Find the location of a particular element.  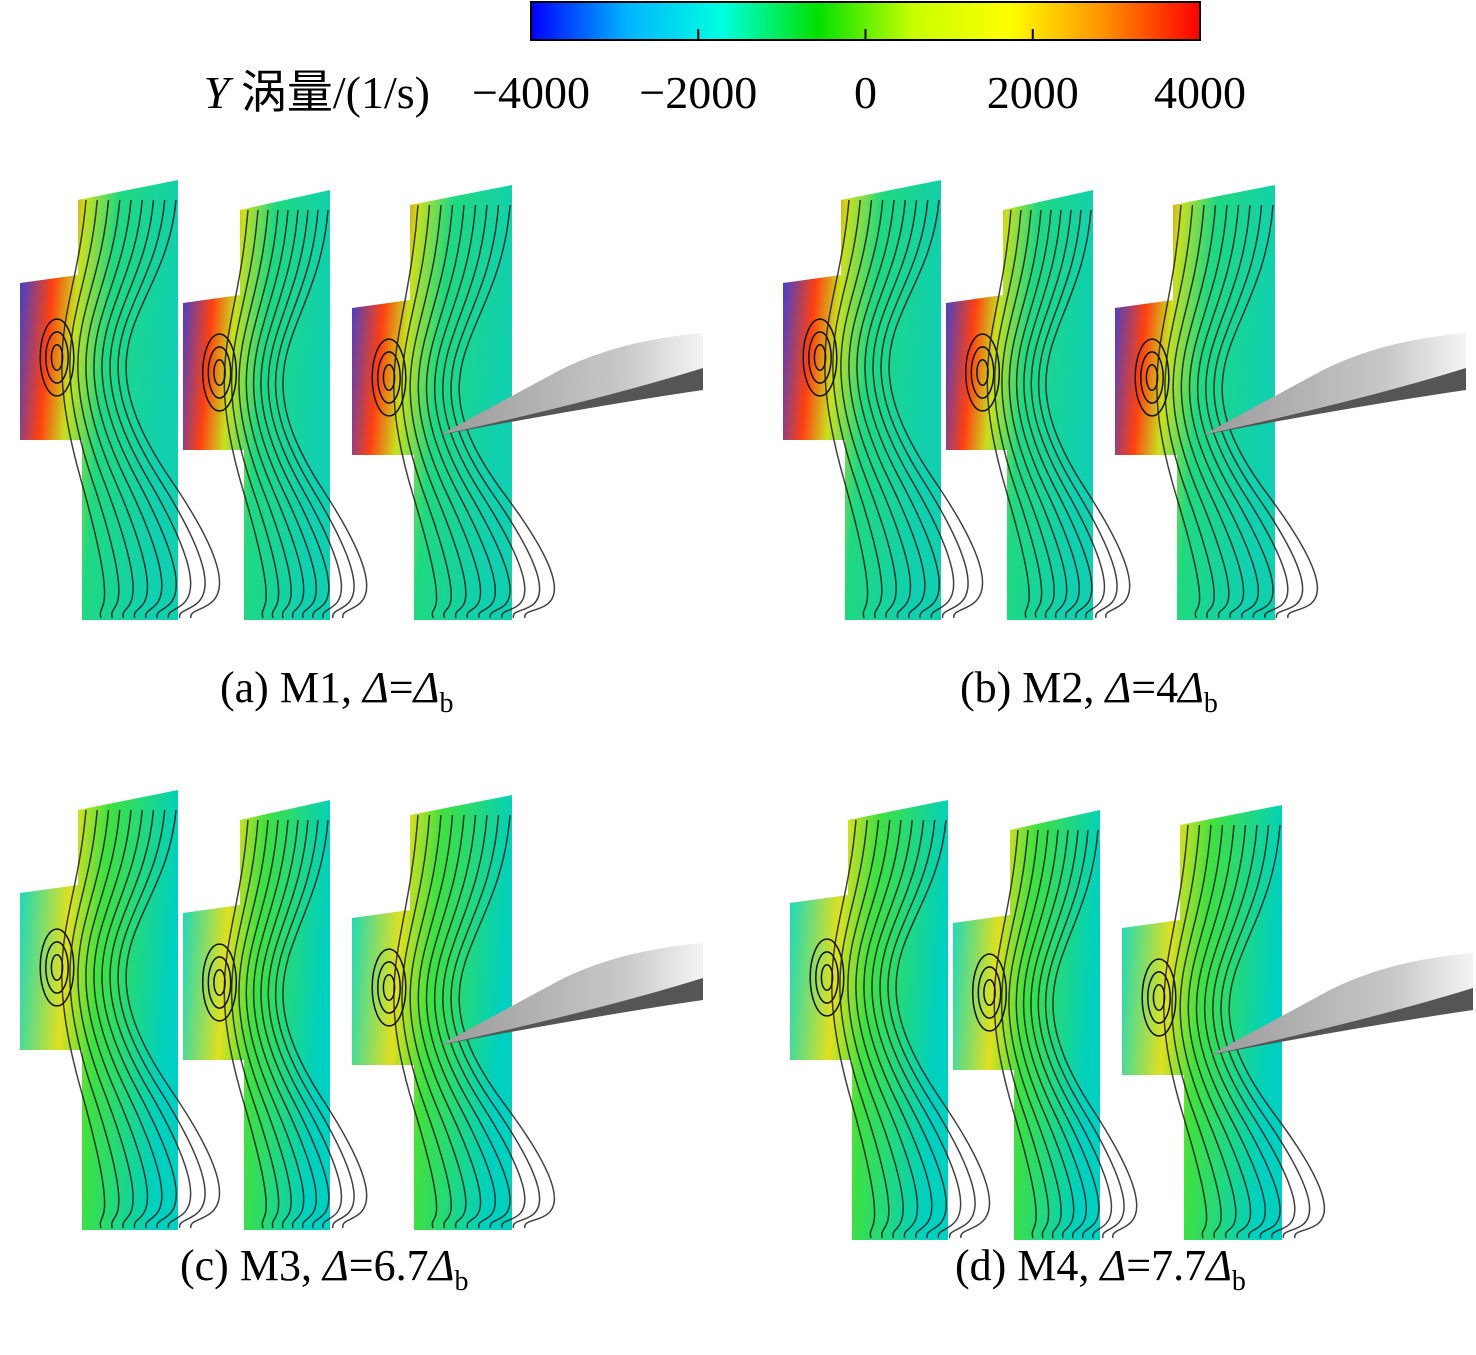

colorbar-tick-label: −4000 is located at coordinates (531, 92).